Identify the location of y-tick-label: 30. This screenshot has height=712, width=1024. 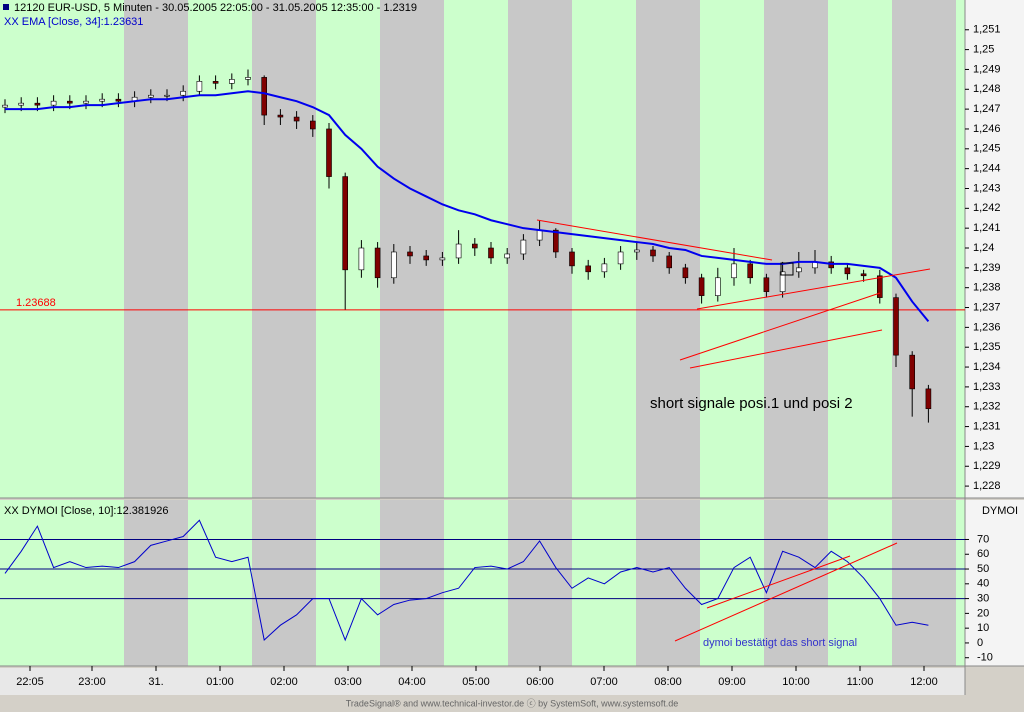
(983, 599).